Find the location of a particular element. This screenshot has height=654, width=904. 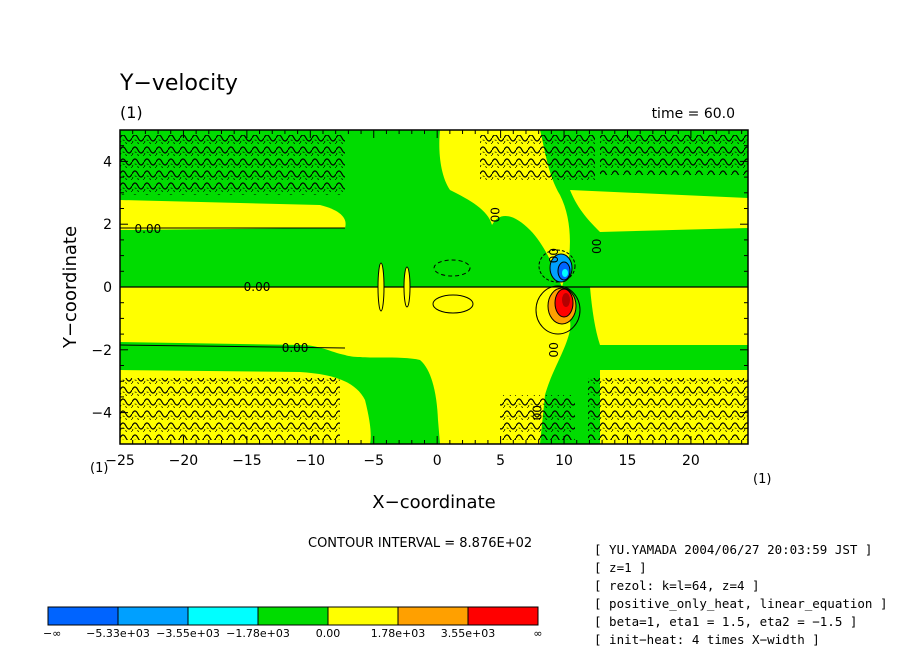

chart-title: Y−velocity is located at coordinates (178, 83).